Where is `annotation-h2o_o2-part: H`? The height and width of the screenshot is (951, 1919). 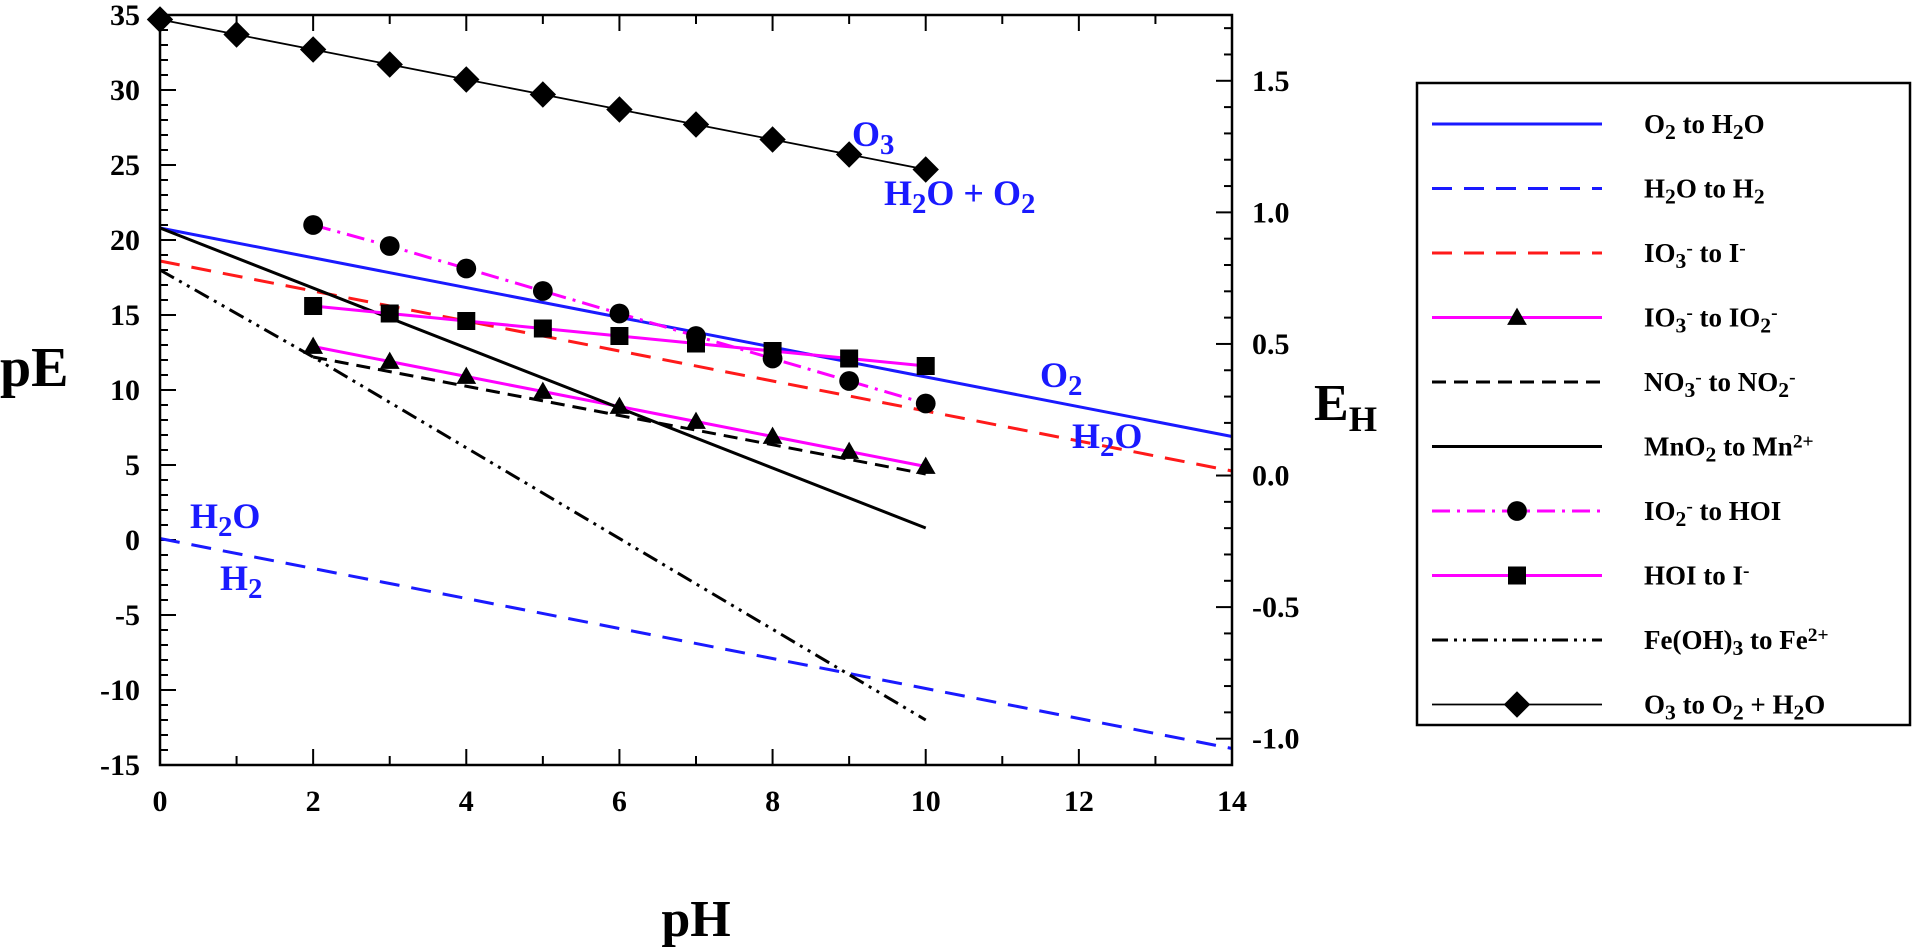 annotation-h2o_o2-part: H is located at coordinates (898, 193).